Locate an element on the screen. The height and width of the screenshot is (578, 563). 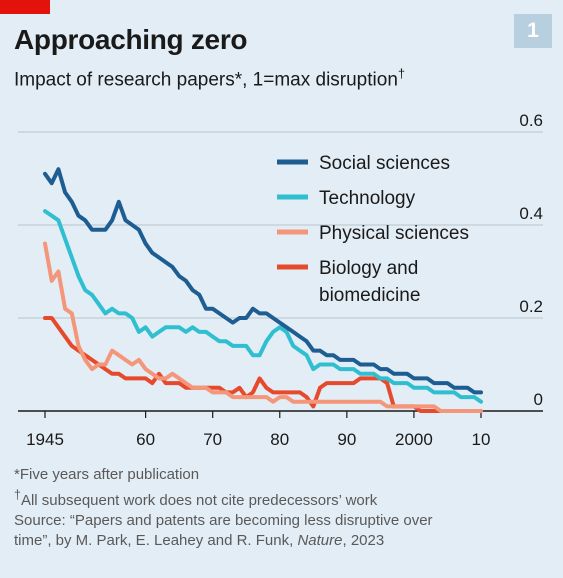
legend-label: Technology is located at coordinates (367, 198).